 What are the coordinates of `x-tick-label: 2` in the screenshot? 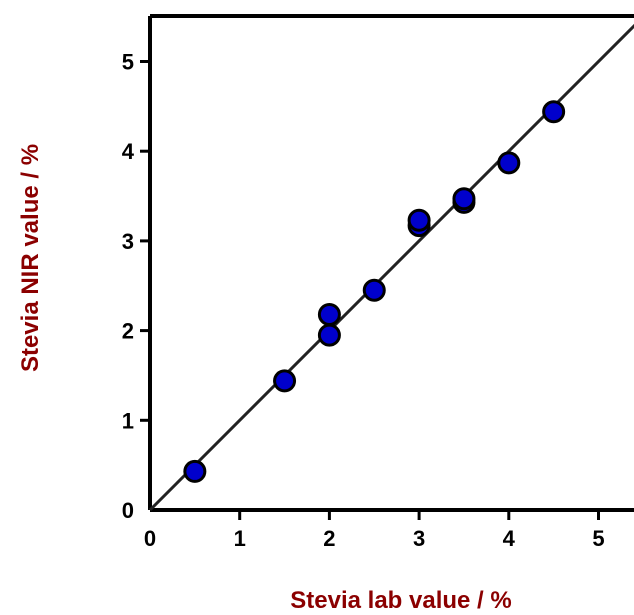 It's located at (329, 538).